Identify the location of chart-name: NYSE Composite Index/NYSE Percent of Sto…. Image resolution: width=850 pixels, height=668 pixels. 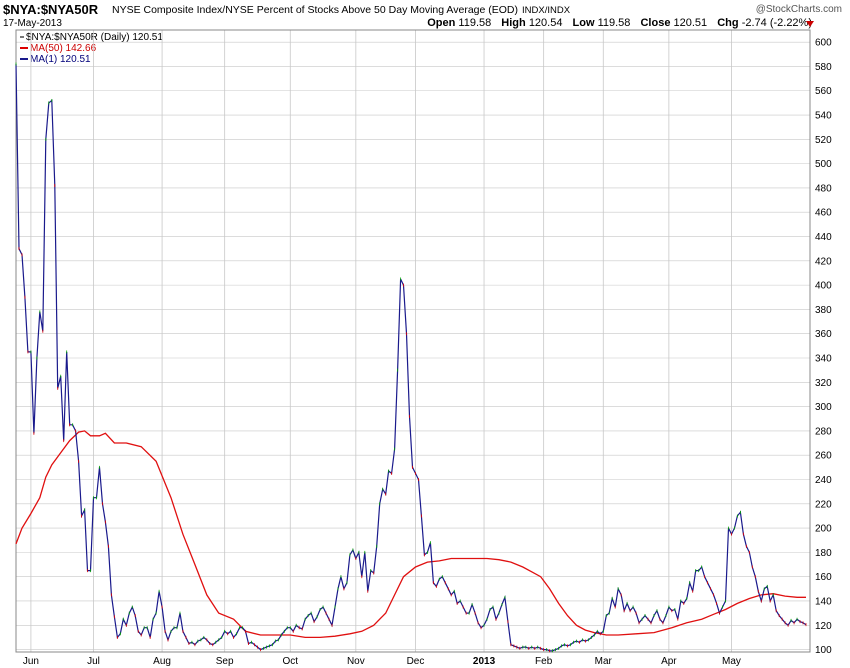
(315, 10).